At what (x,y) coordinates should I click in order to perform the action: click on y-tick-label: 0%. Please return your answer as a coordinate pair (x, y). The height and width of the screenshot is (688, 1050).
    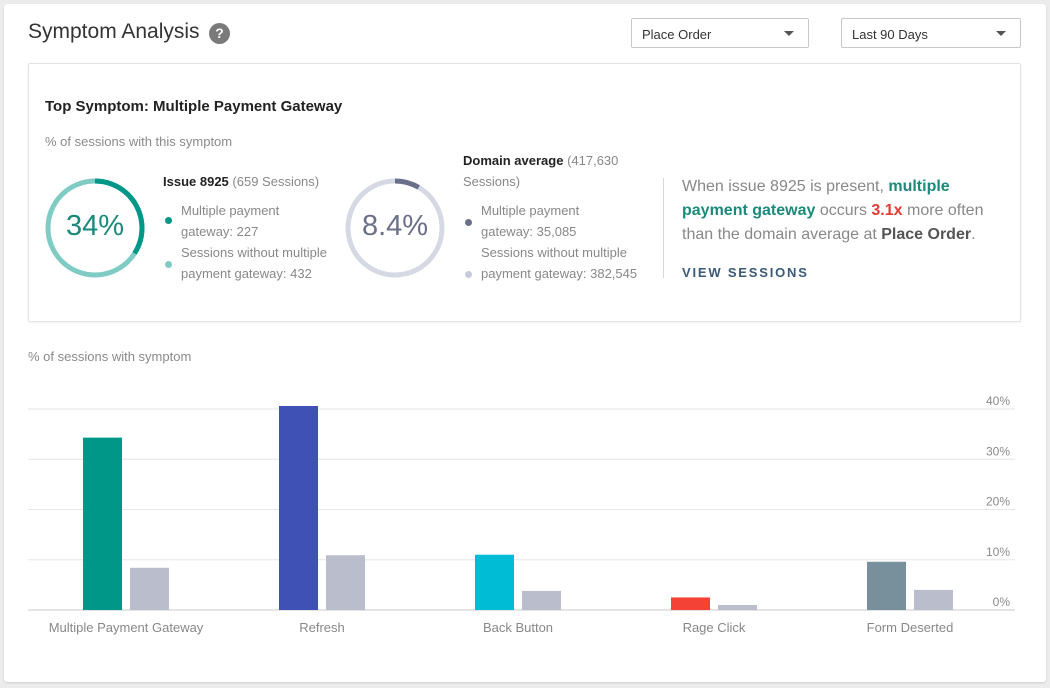
    Looking at the image, I should click on (1002, 602).